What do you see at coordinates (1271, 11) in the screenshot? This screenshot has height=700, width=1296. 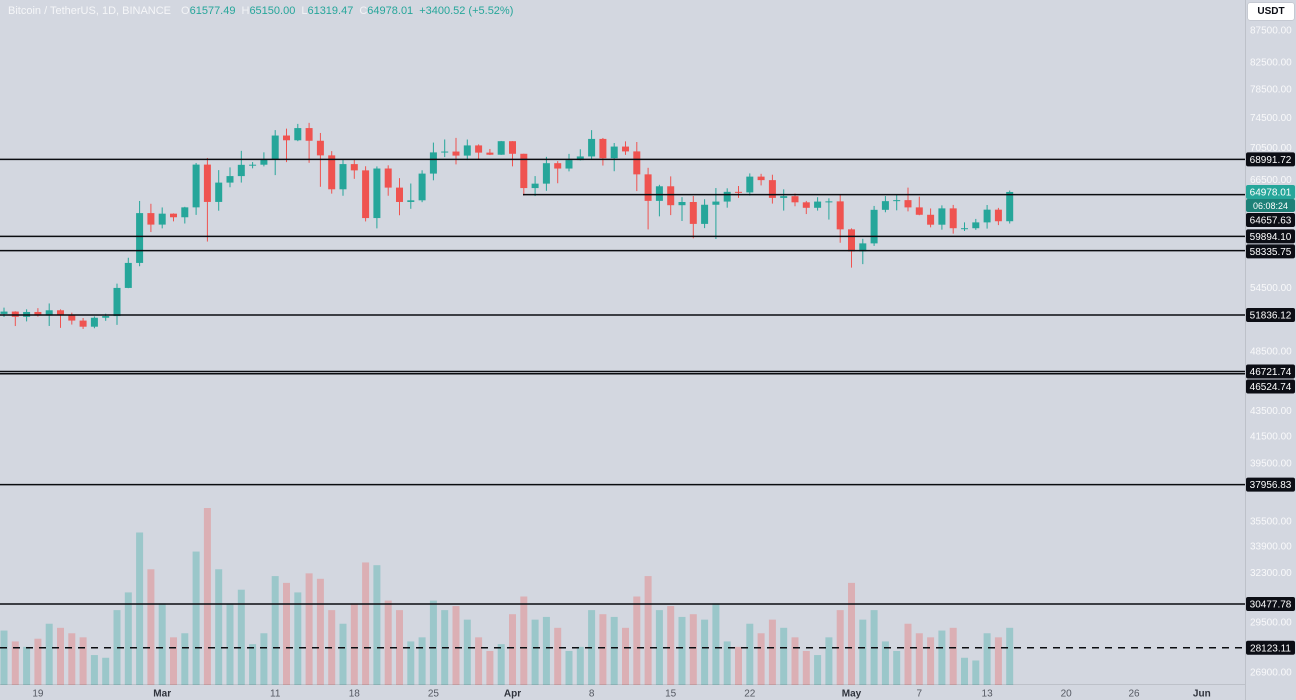 I see `currency-button: USDT` at bounding box center [1271, 11].